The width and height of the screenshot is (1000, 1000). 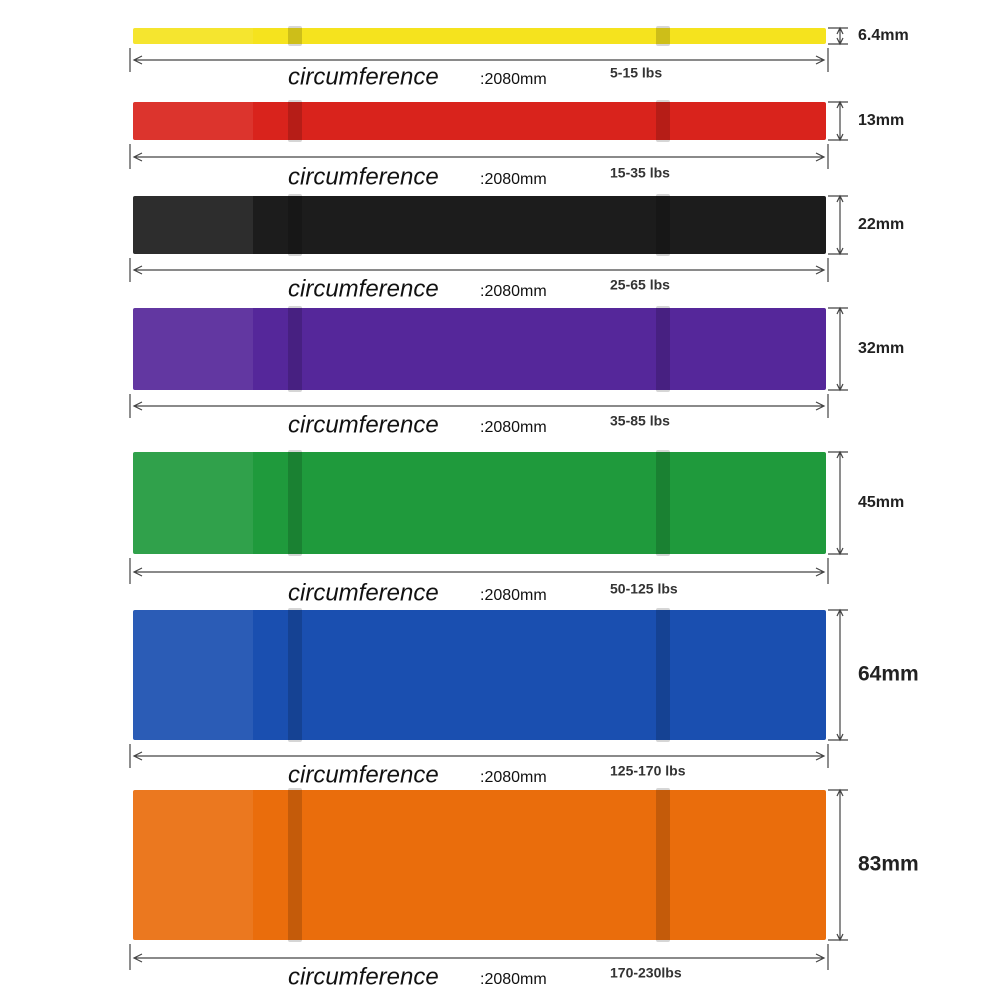 What do you see at coordinates (640, 173) in the screenshot?
I see `resistance: 15-35 lbs` at bounding box center [640, 173].